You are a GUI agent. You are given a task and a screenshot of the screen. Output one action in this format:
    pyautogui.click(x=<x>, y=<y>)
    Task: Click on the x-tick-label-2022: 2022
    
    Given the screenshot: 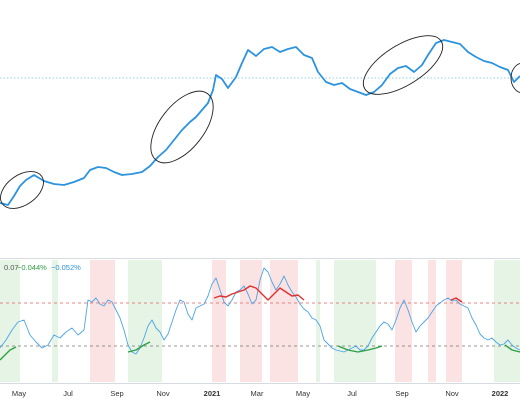 What is the action you would take?
    pyautogui.click(x=500, y=393)
    